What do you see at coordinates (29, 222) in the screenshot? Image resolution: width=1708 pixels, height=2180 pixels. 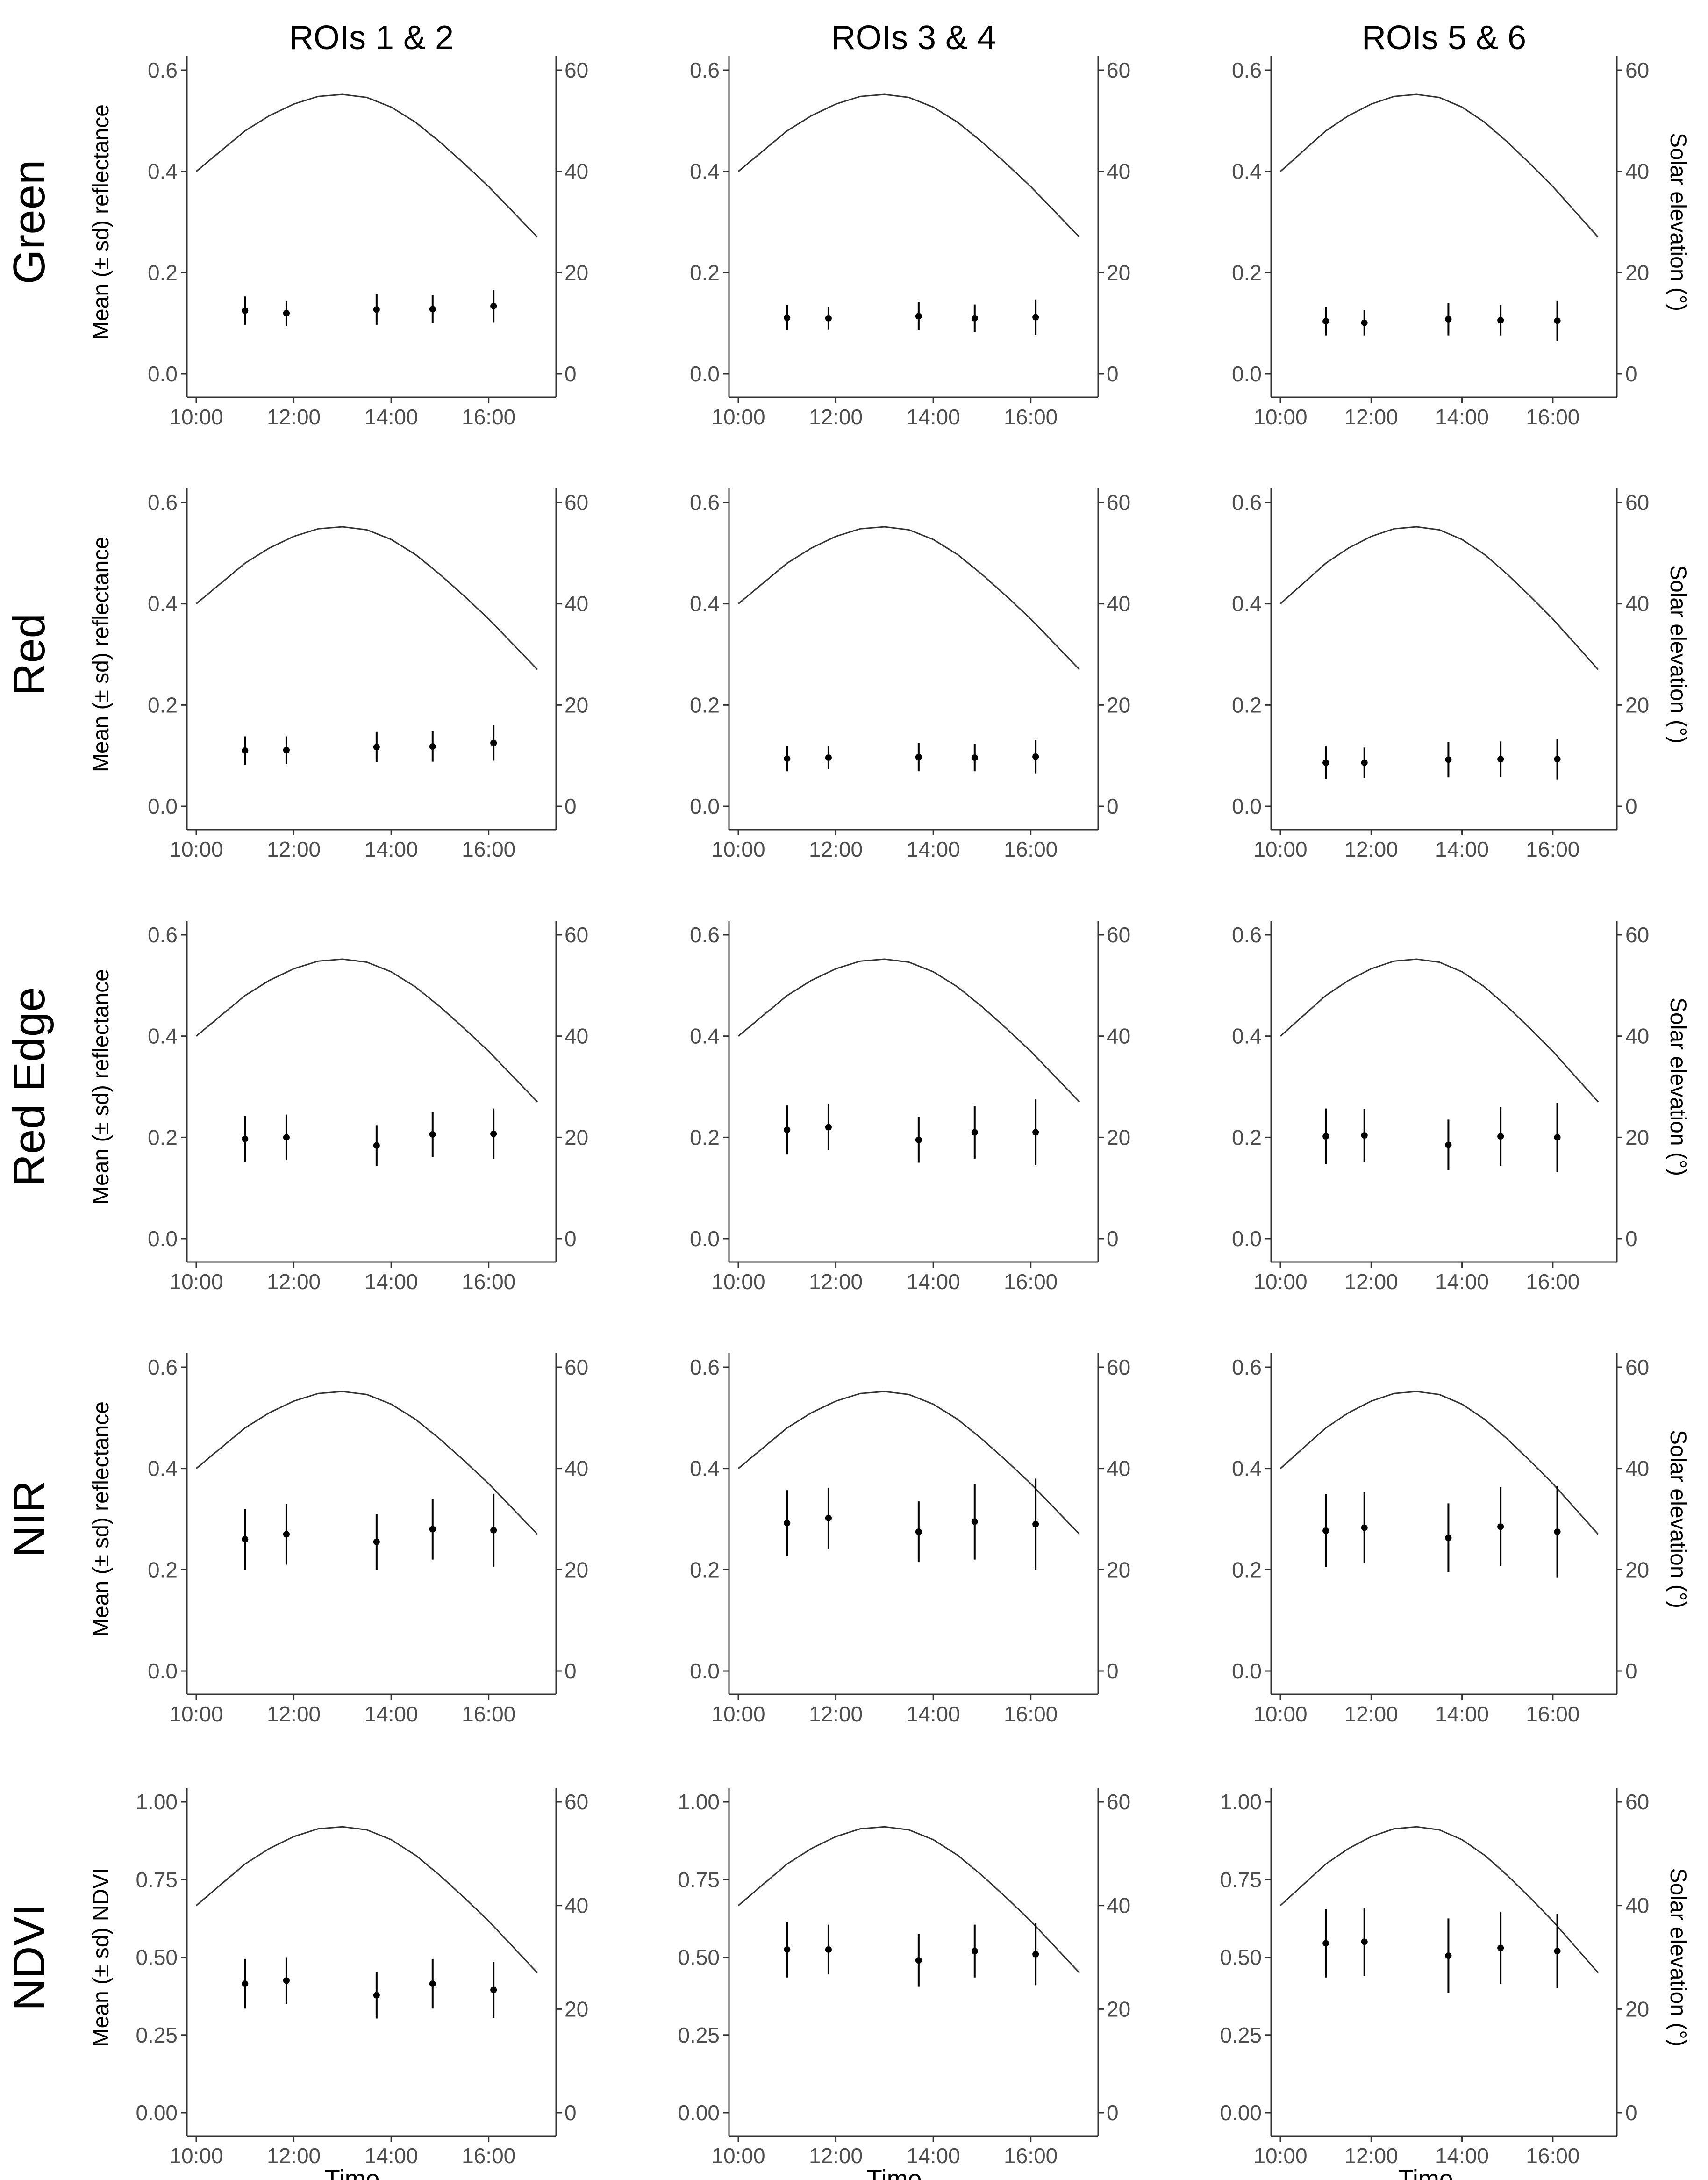 I see `row-title-group: Green` at bounding box center [29, 222].